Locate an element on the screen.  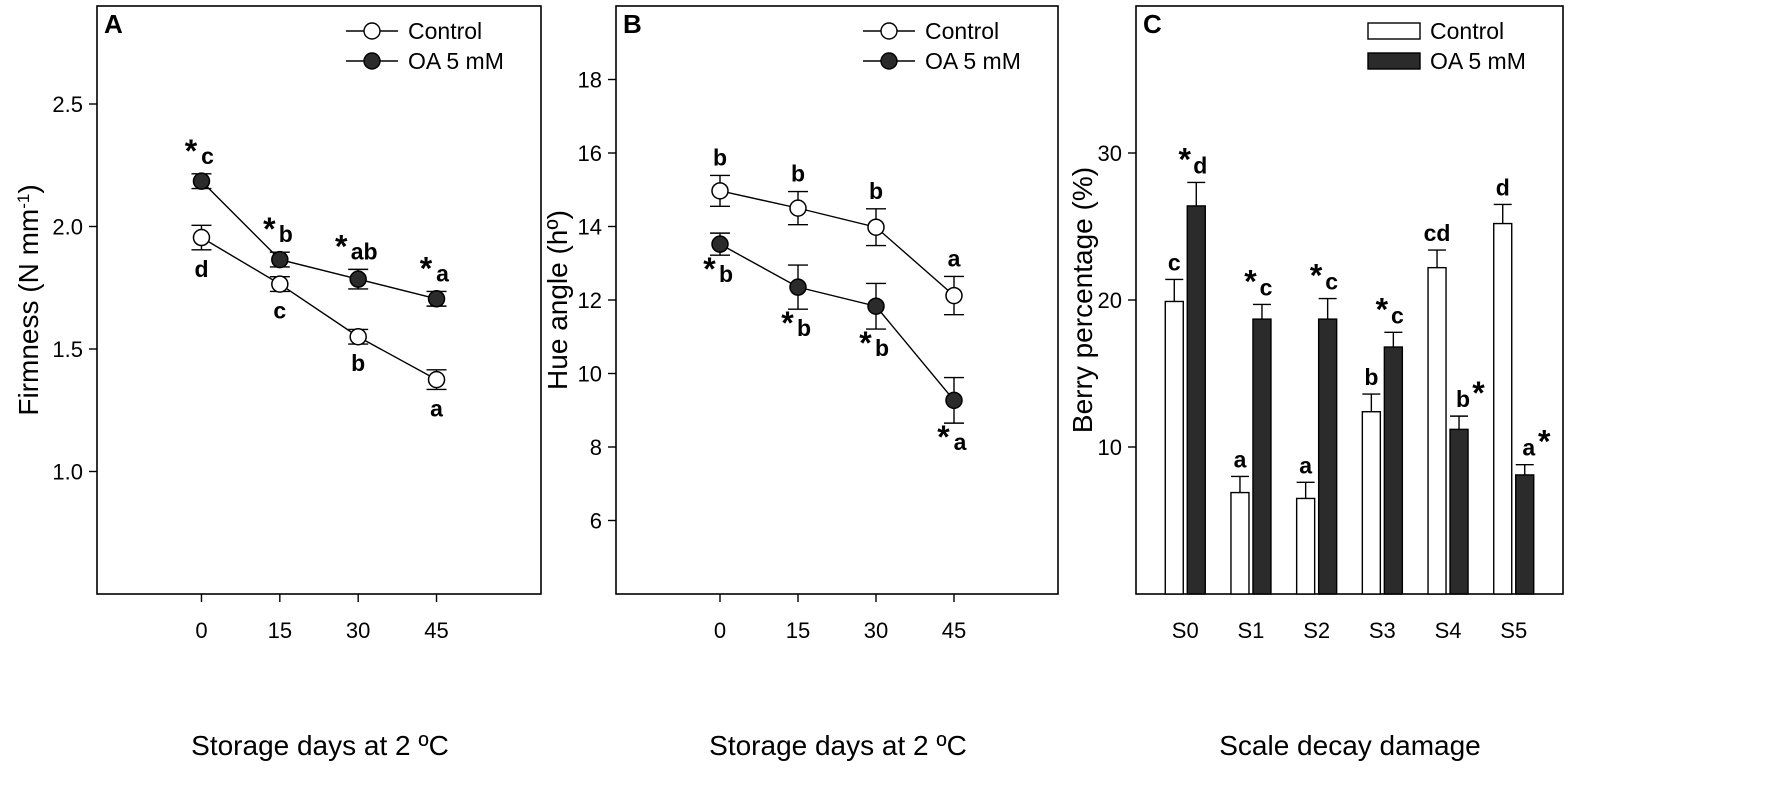
y-axis-title: Firmness (N mm-1) is located at coordinates (28, 299).